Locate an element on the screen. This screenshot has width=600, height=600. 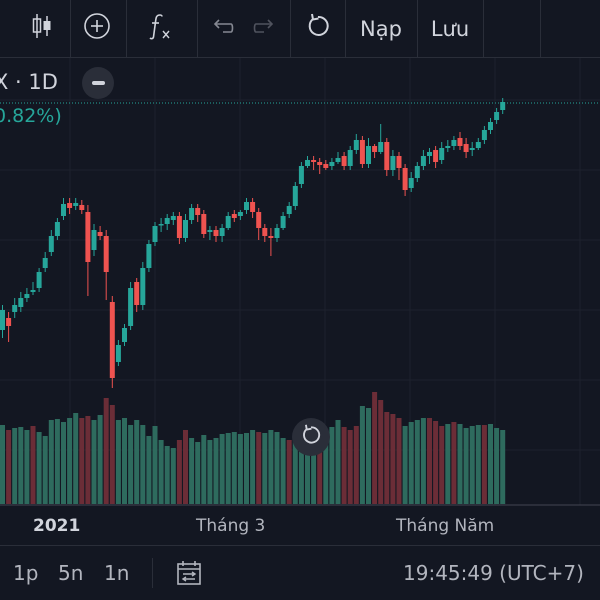
plus-circle-icon is located at coordinates (97, 28).